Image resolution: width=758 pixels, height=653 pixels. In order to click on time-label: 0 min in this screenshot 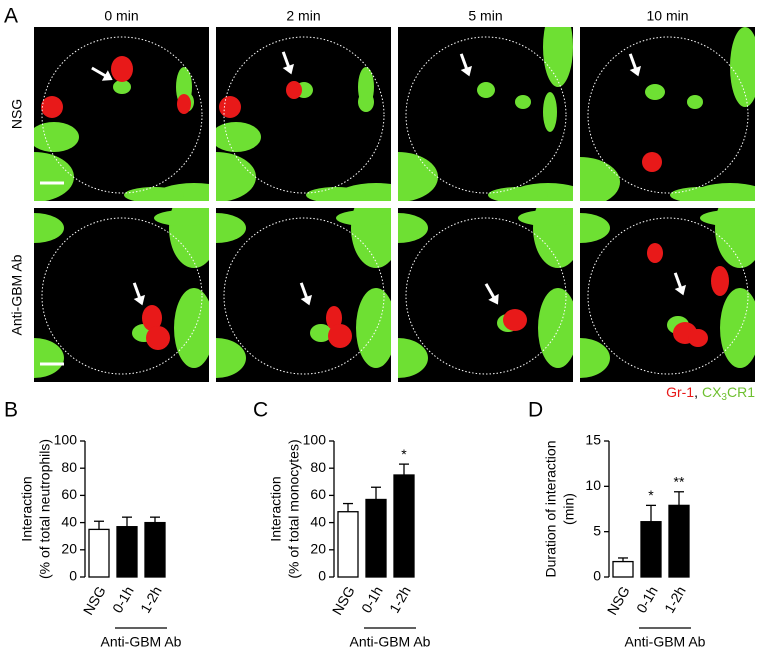, I will do `click(121, 16)`.